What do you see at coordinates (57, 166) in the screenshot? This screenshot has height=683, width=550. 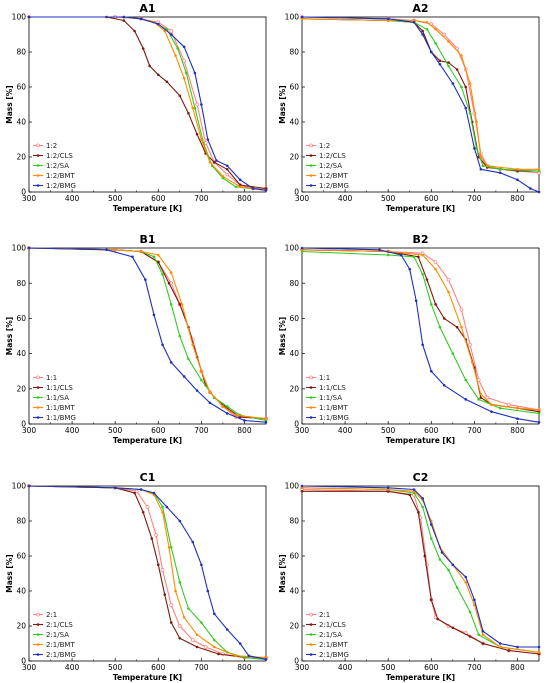 I see `legend-label: 1:2/SA` at bounding box center [57, 166].